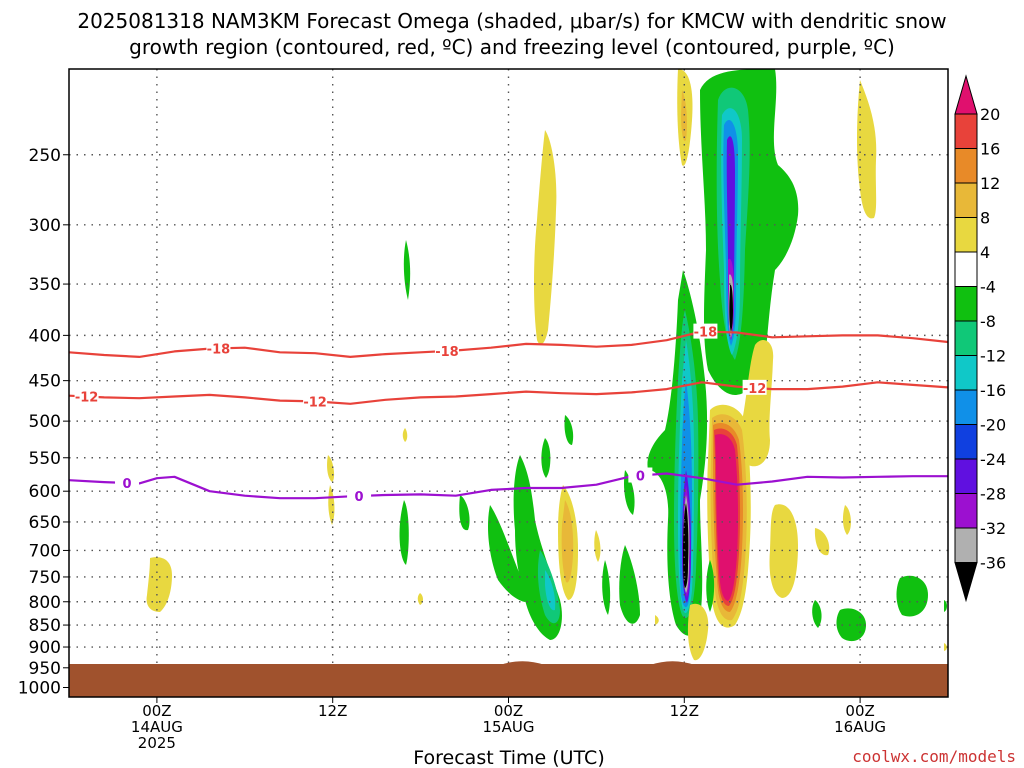 The image size is (1024, 768). Describe the element at coordinates (508, 393) in the screenshot. I see `contour-minus12` at that location.